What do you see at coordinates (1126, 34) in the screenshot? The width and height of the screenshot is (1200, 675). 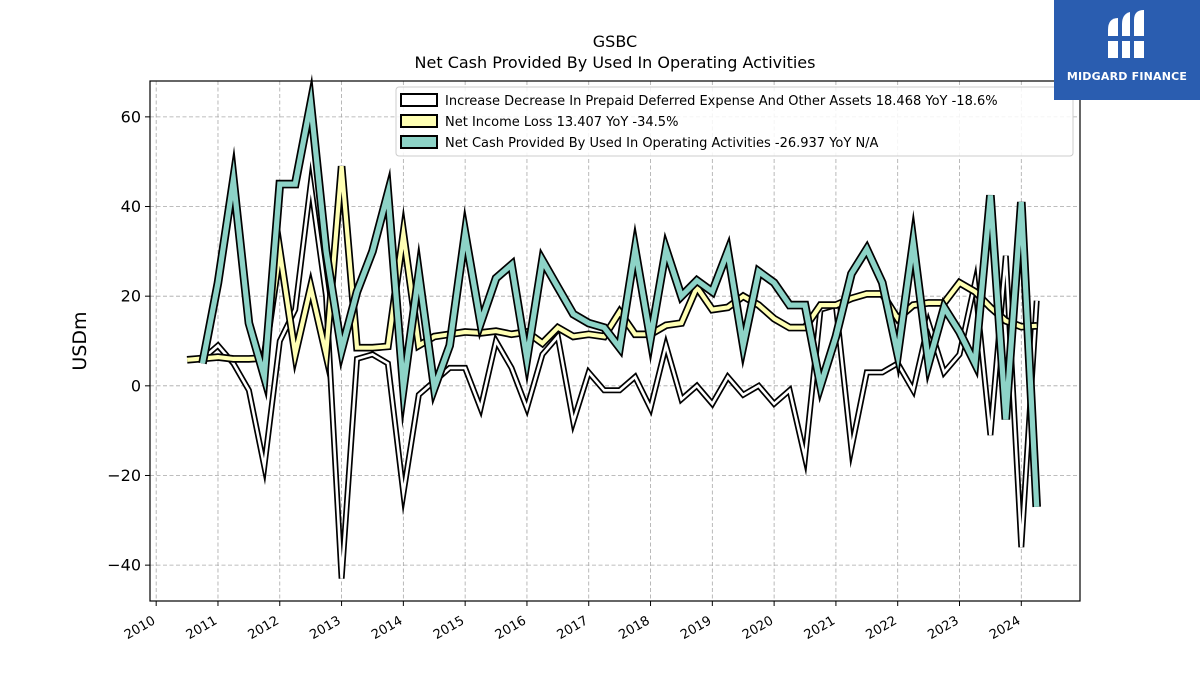 I see `midgard-logo-icon` at bounding box center [1126, 34].